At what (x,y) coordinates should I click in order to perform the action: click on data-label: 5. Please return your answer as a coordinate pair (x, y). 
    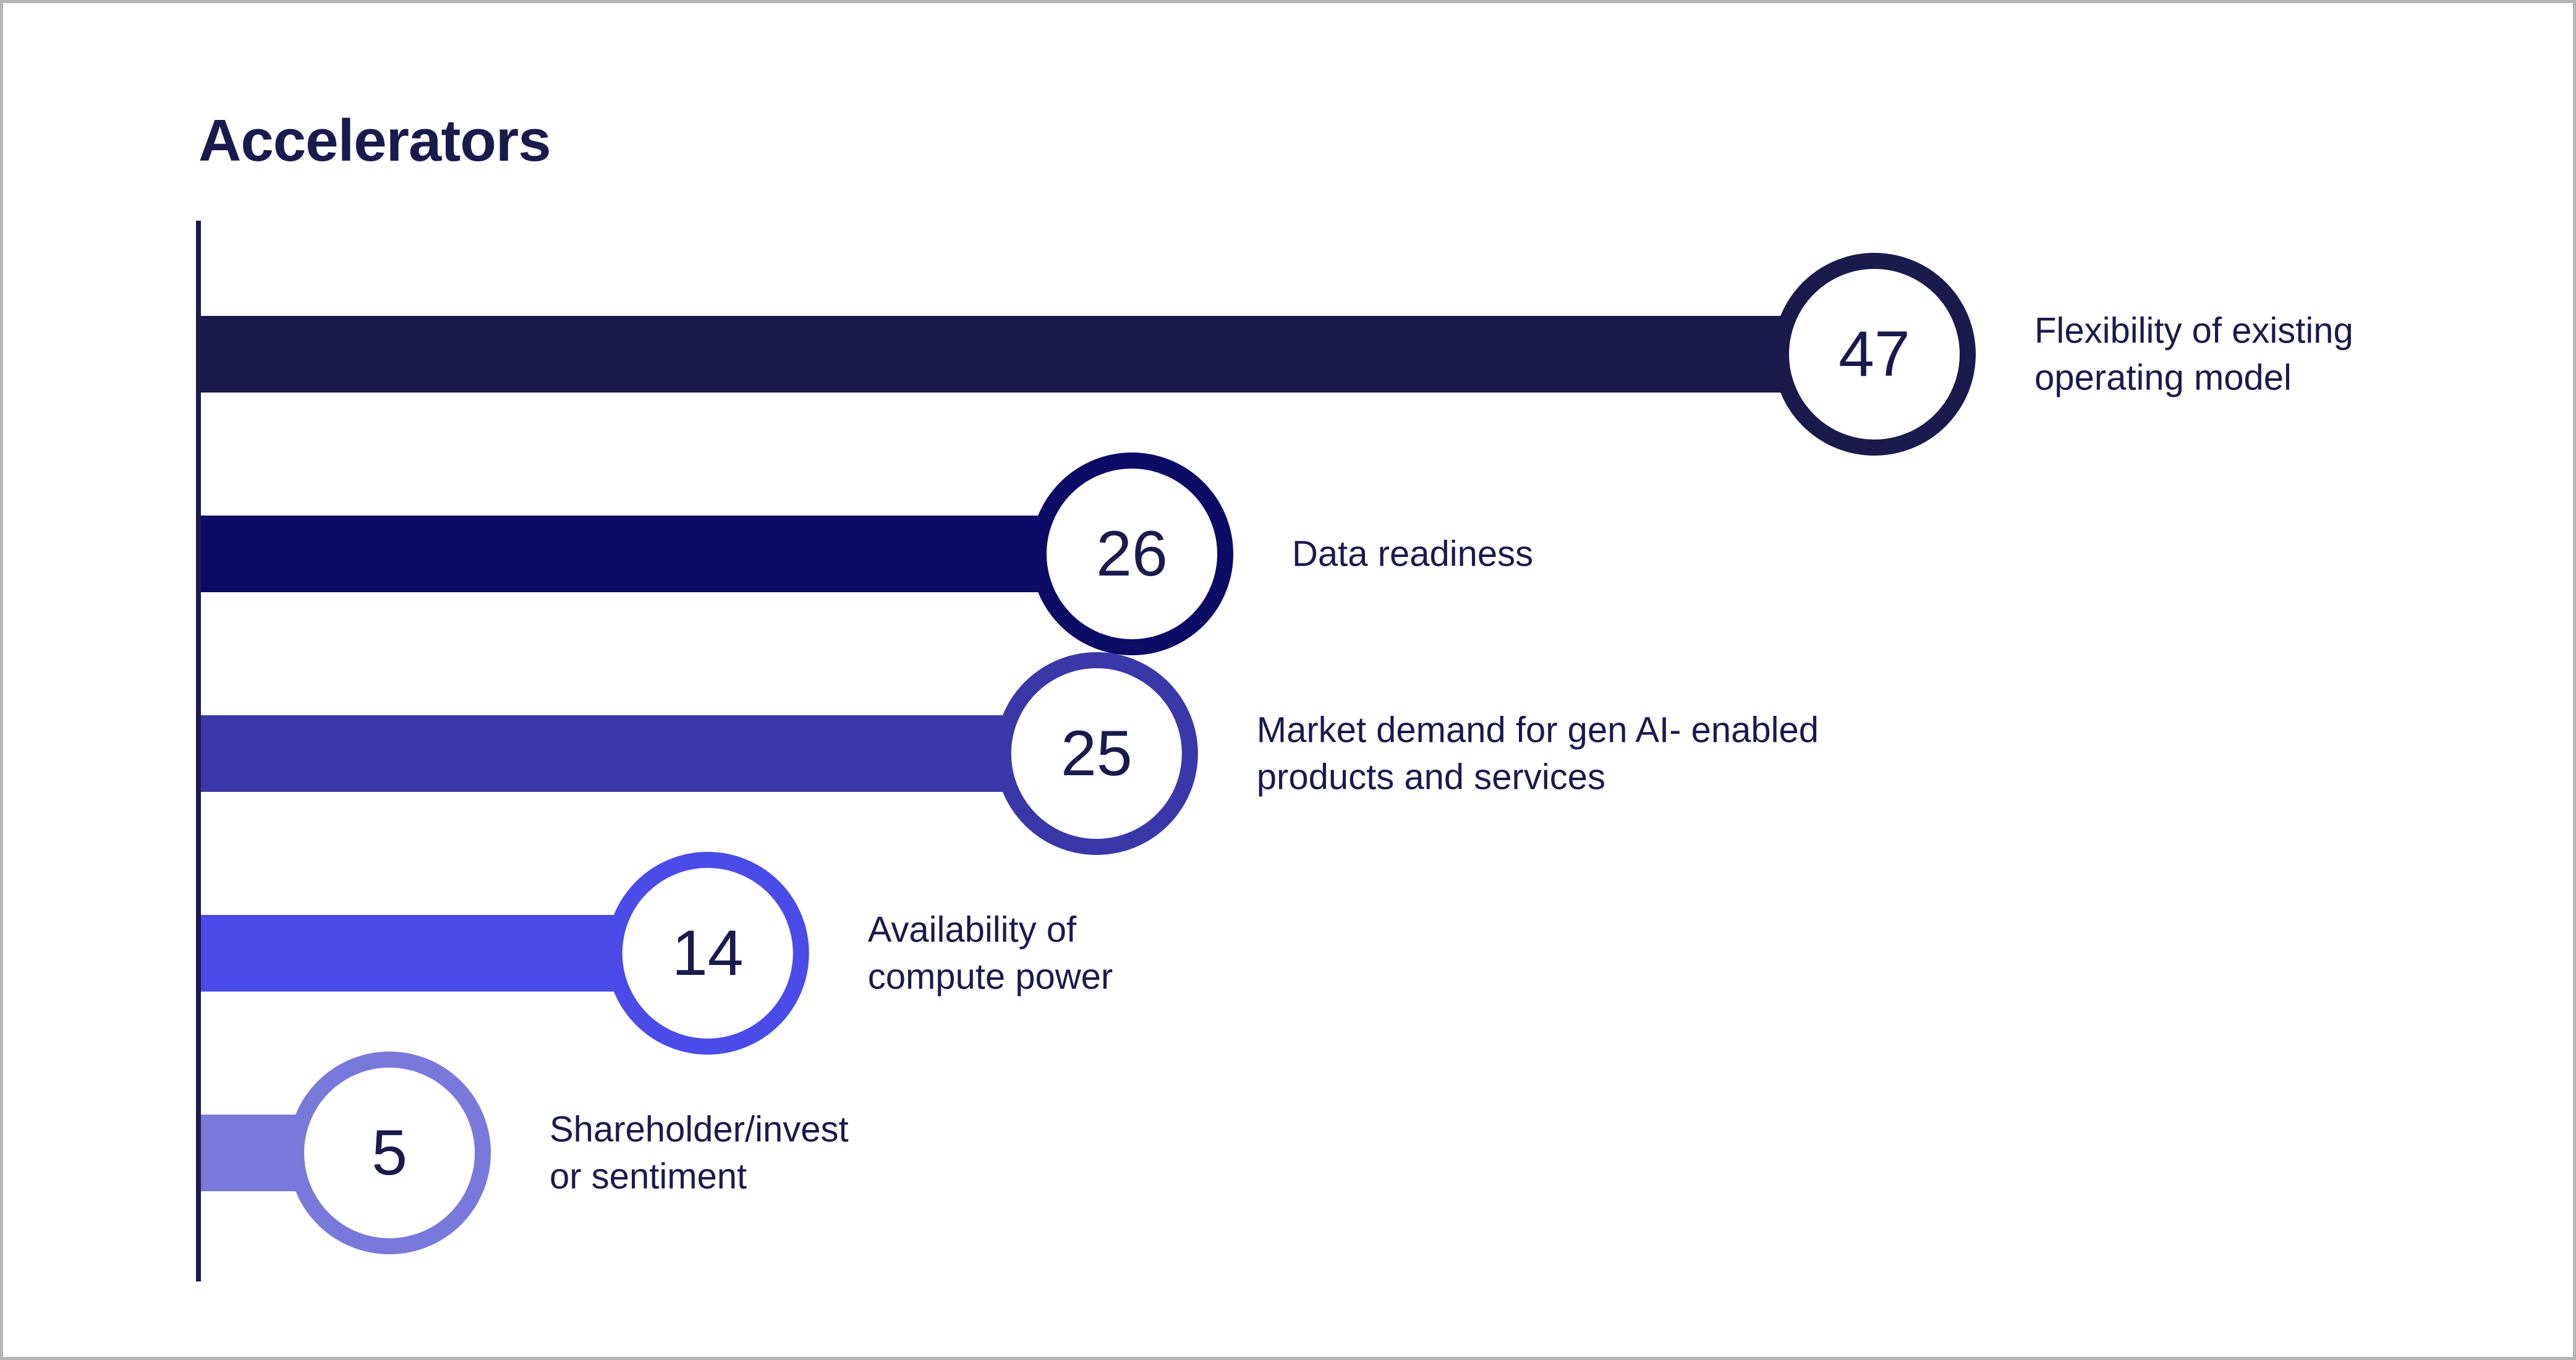
    Looking at the image, I should click on (389, 1153).